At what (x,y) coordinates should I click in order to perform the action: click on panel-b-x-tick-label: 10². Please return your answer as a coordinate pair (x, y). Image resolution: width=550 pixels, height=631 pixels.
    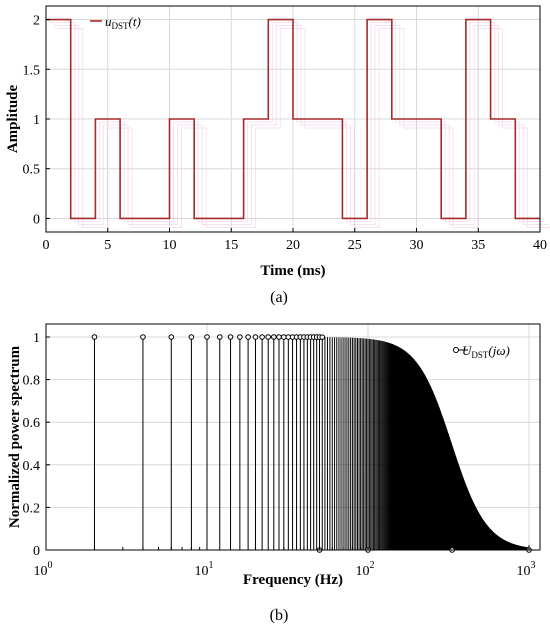
    Looking at the image, I should click on (365, 569).